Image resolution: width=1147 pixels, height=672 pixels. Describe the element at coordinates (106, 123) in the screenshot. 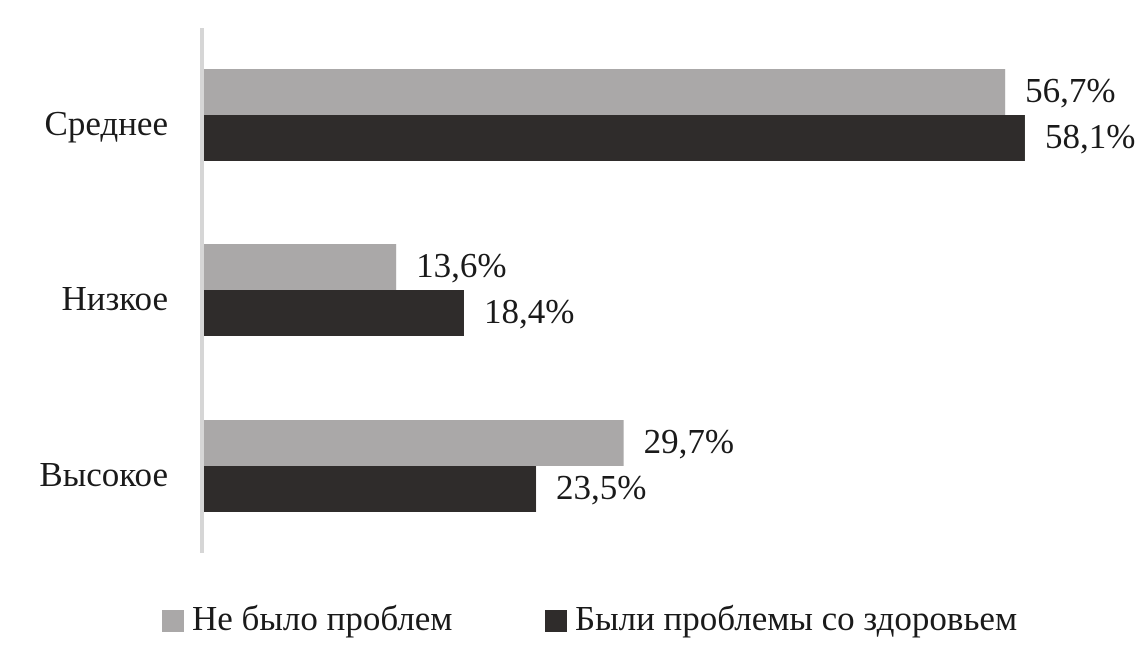

I see `category-label: Среднее` at that location.